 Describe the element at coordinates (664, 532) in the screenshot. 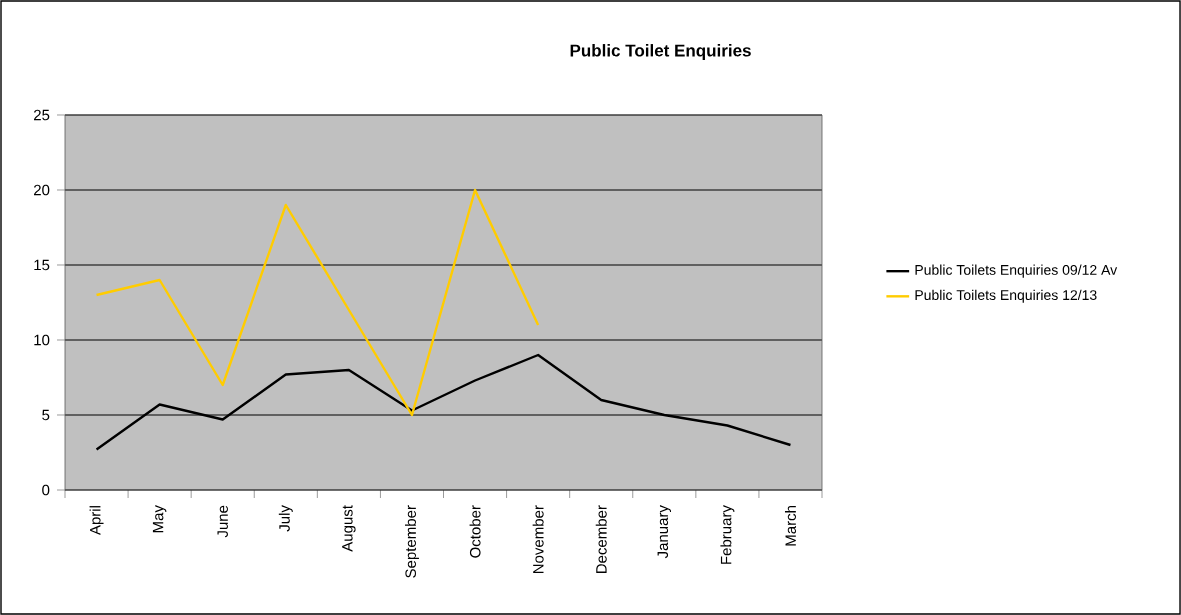

I see `x-tick-label: January` at that location.